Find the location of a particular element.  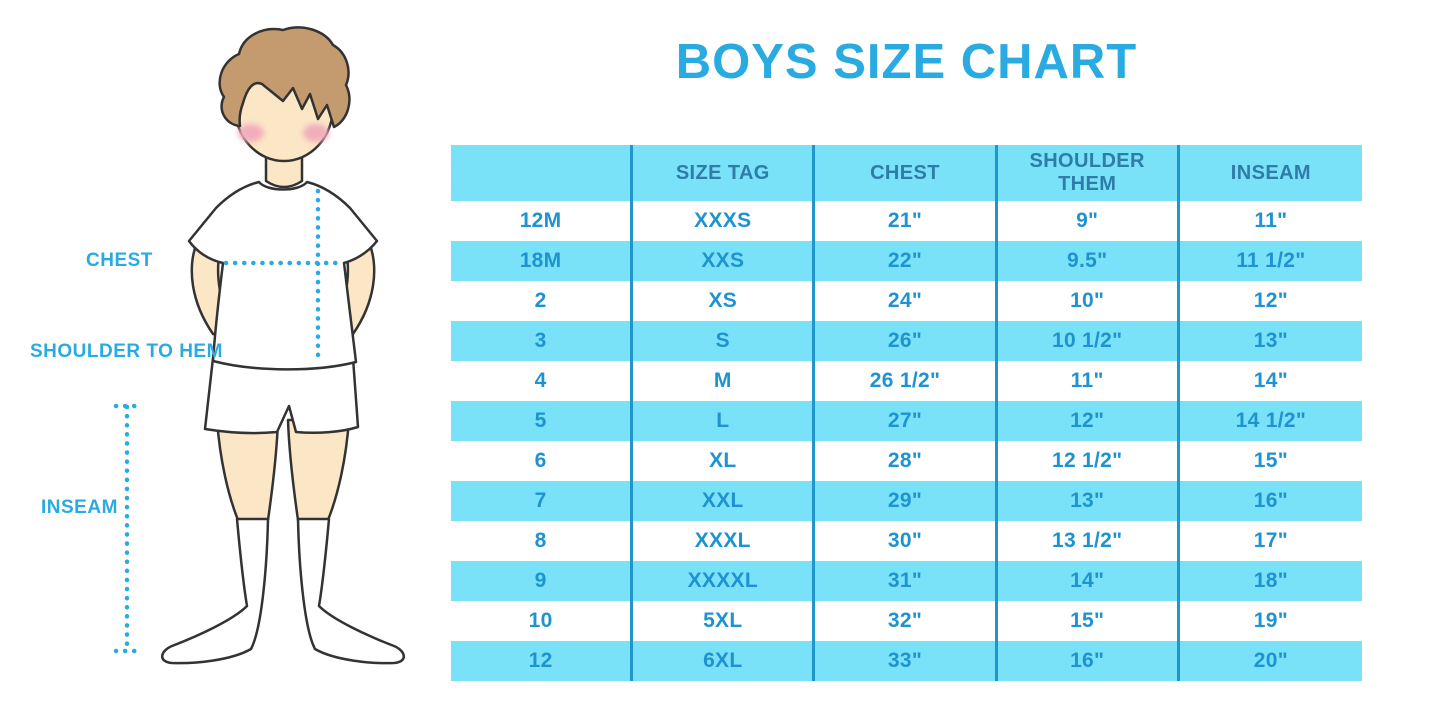

table-header-cell-shoulder: SHOULDER THEM is located at coordinates (1089, 173).